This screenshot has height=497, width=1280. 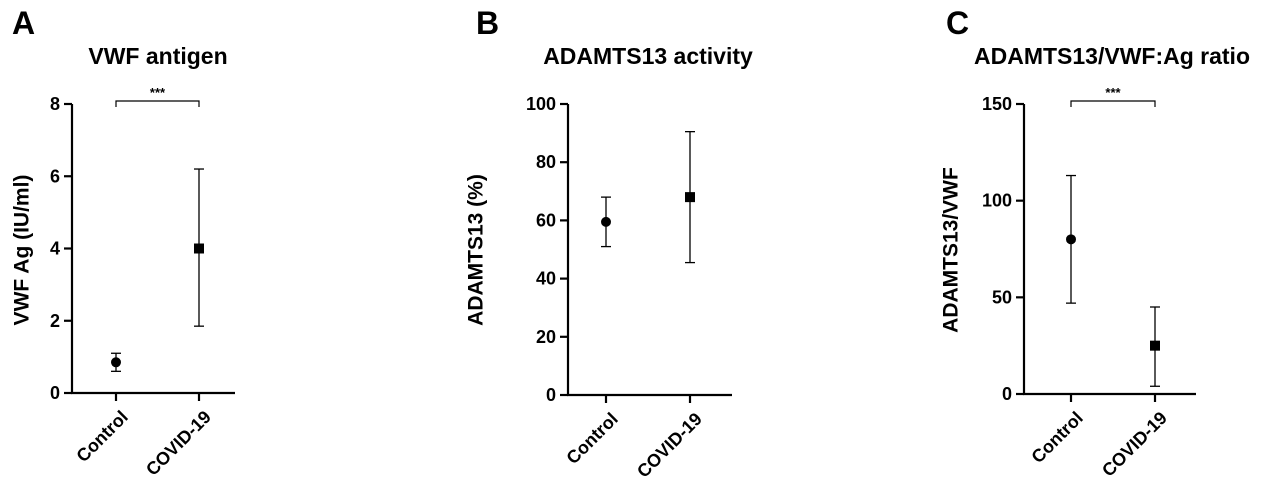 What do you see at coordinates (22, 250) in the screenshot?
I see `y-axis-title: VWF Ag (IU/ml)` at bounding box center [22, 250].